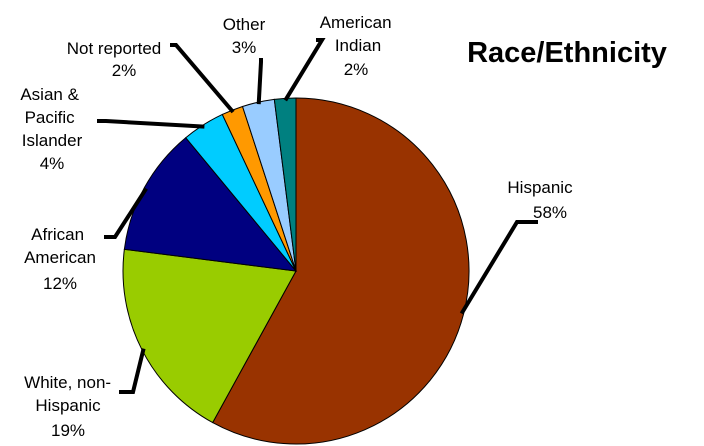 The height and width of the screenshot is (446, 704). Describe the element at coordinates (259, 81) in the screenshot. I see `leader-line-other` at that location.